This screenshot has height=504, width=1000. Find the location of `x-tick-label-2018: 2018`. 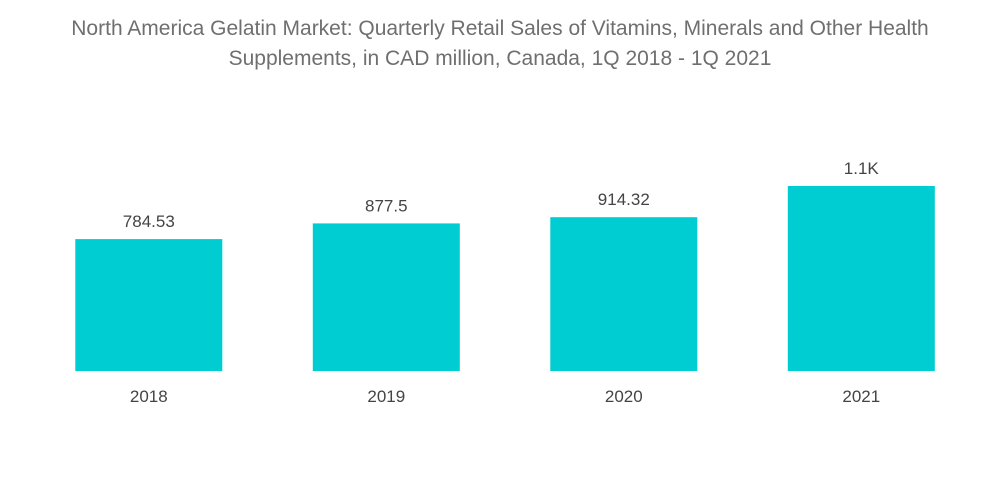

x-tick-label-2018: 2018 is located at coordinates (149, 396).